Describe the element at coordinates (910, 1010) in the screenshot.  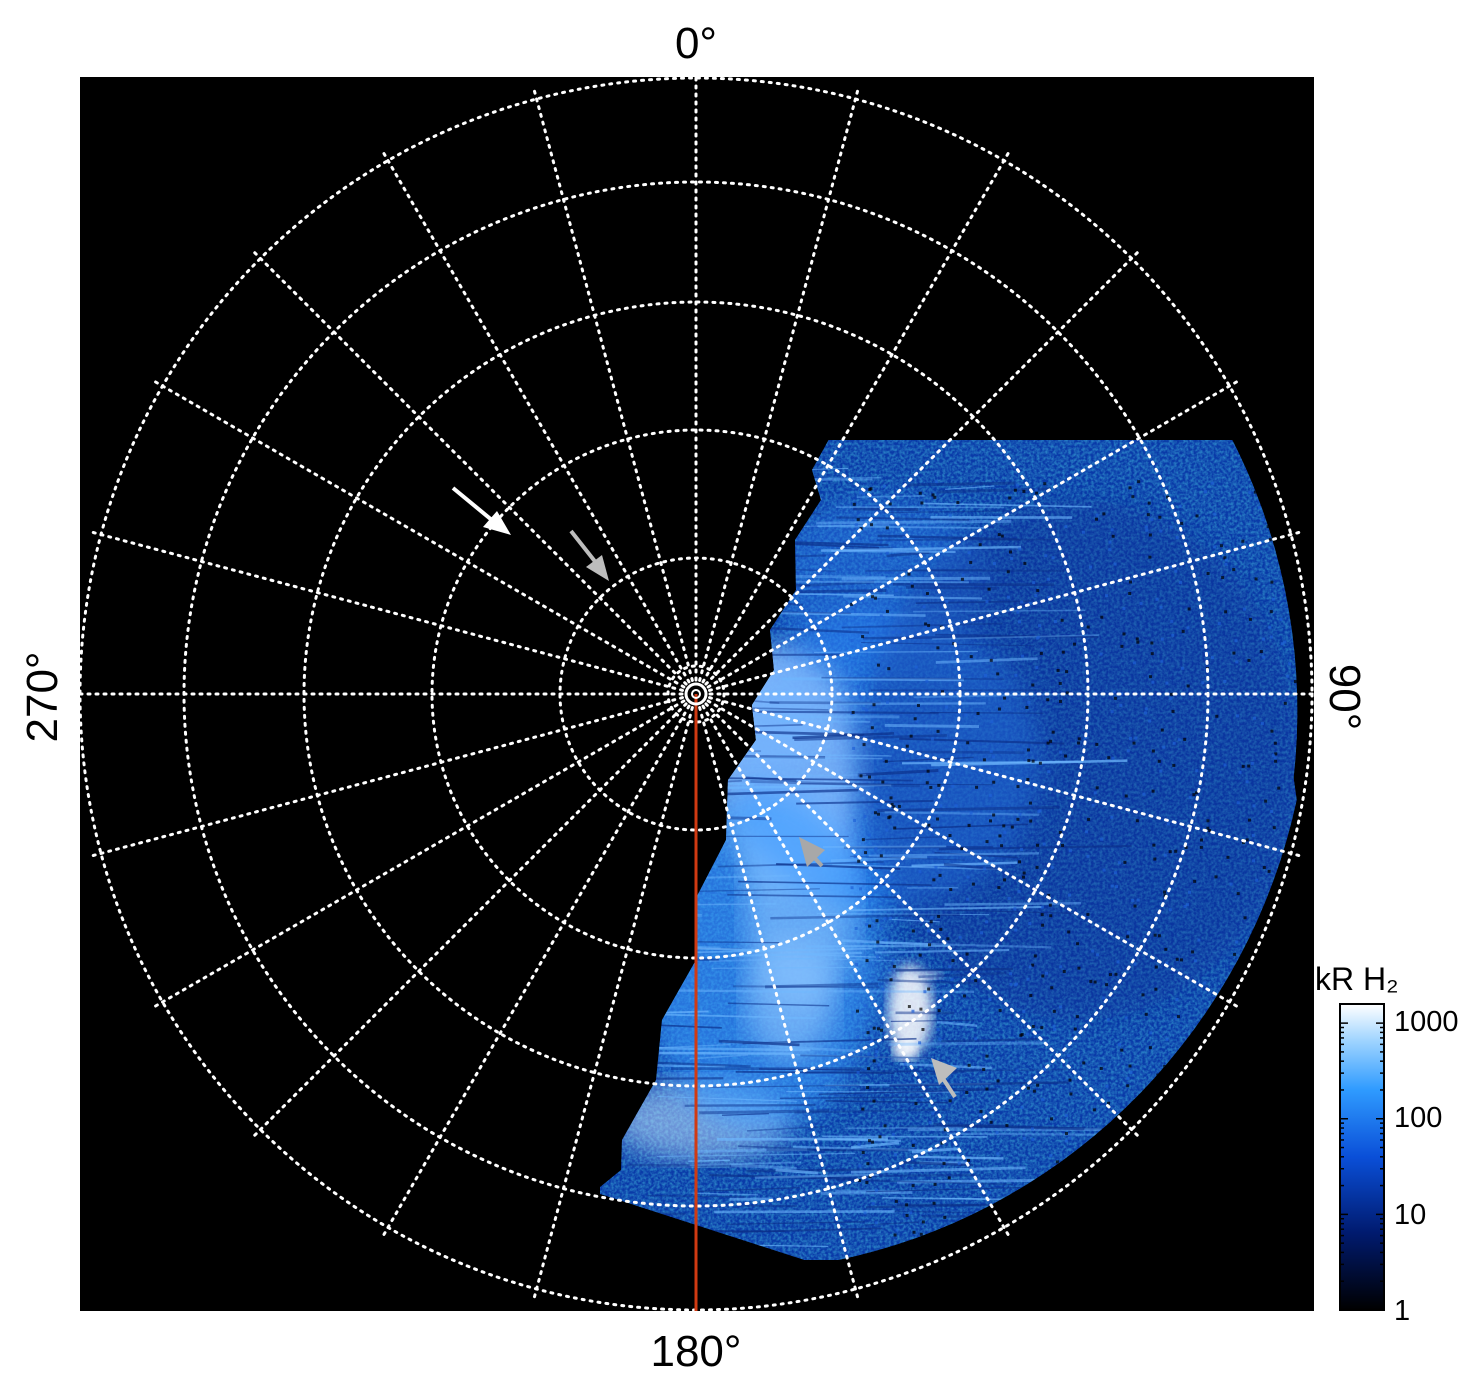
I see `aurora-emission-region` at that location.